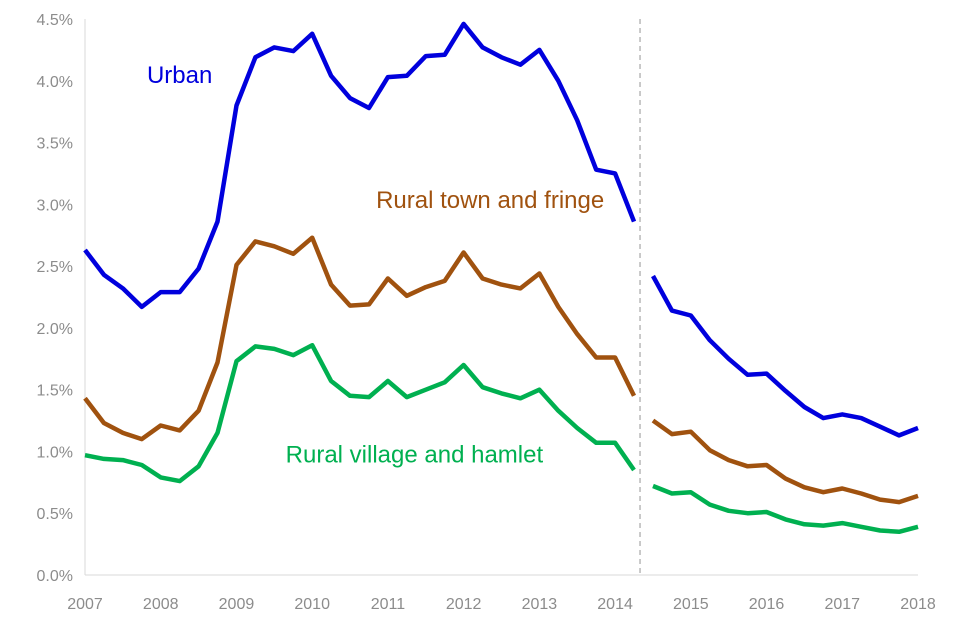 The width and height of the screenshot is (960, 640). I want to click on x-tick-label: 2011, so click(388, 604).